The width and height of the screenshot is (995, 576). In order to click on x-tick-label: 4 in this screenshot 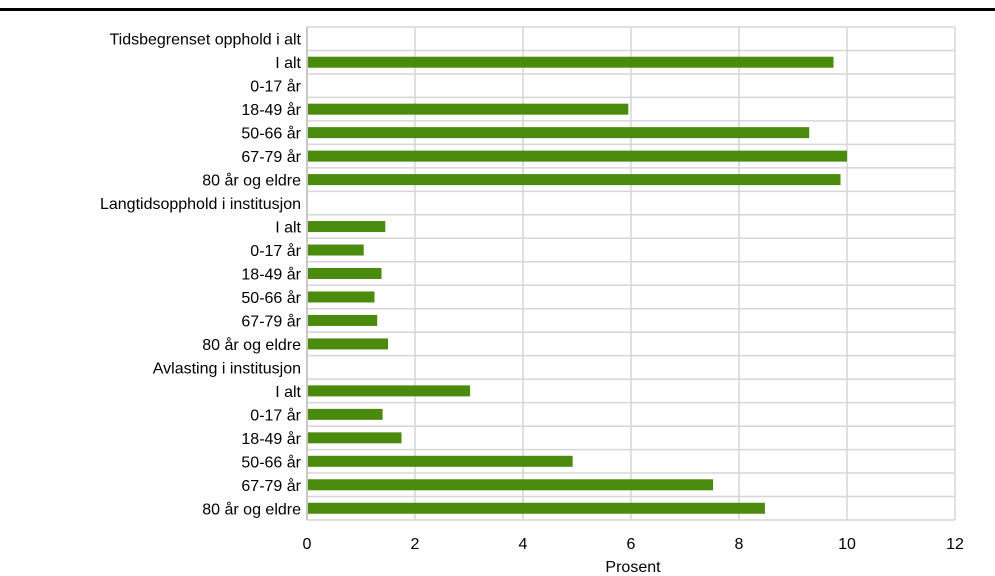, I will do `click(523, 544)`.